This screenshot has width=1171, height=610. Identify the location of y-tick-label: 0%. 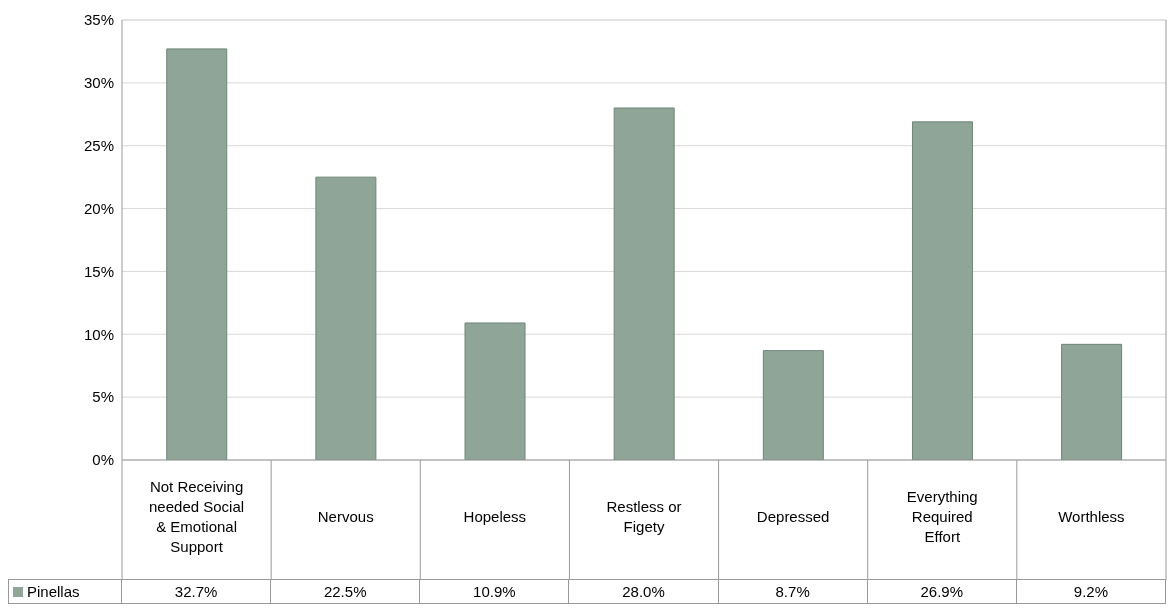
(103, 460).